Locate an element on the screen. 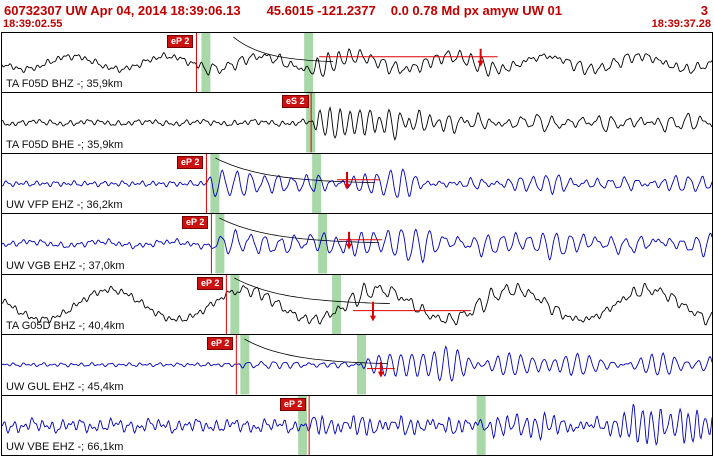  trace-row: eP 2 UW VFP EHZ -; 36,2km is located at coordinates (357, 184).